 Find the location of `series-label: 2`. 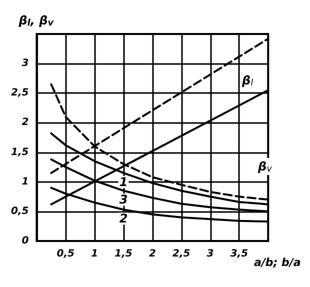

series-label: 2 is located at coordinates (123, 219).